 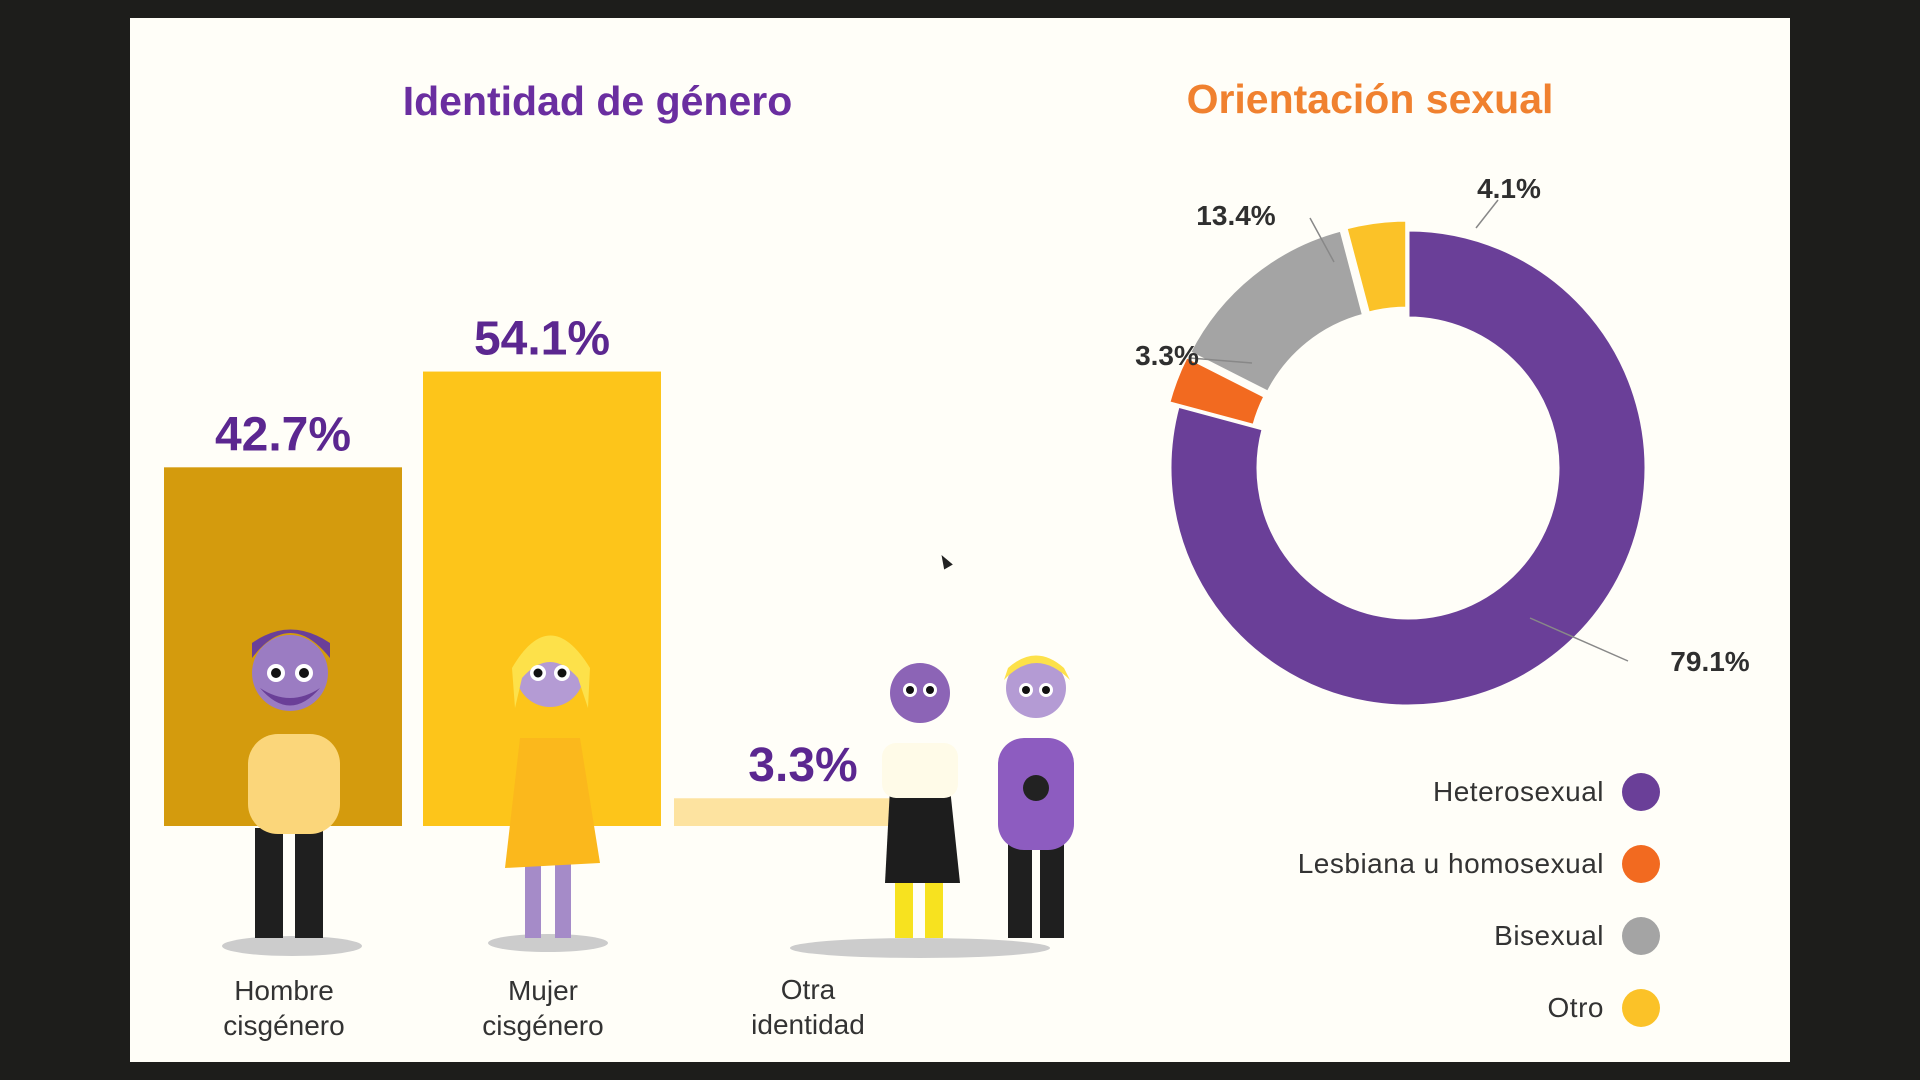 I want to click on legend-item-heterosexual: Heterosexual, so click(x=1390, y=792).